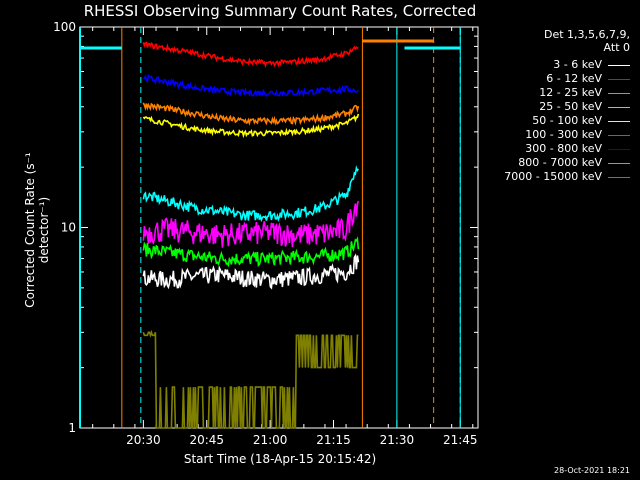 This screenshot has height=480, width=640. What do you see at coordinates (574, 78) in the screenshot?
I see `legend-label: 6 - 12 keV` at bounding box center [574, 78].